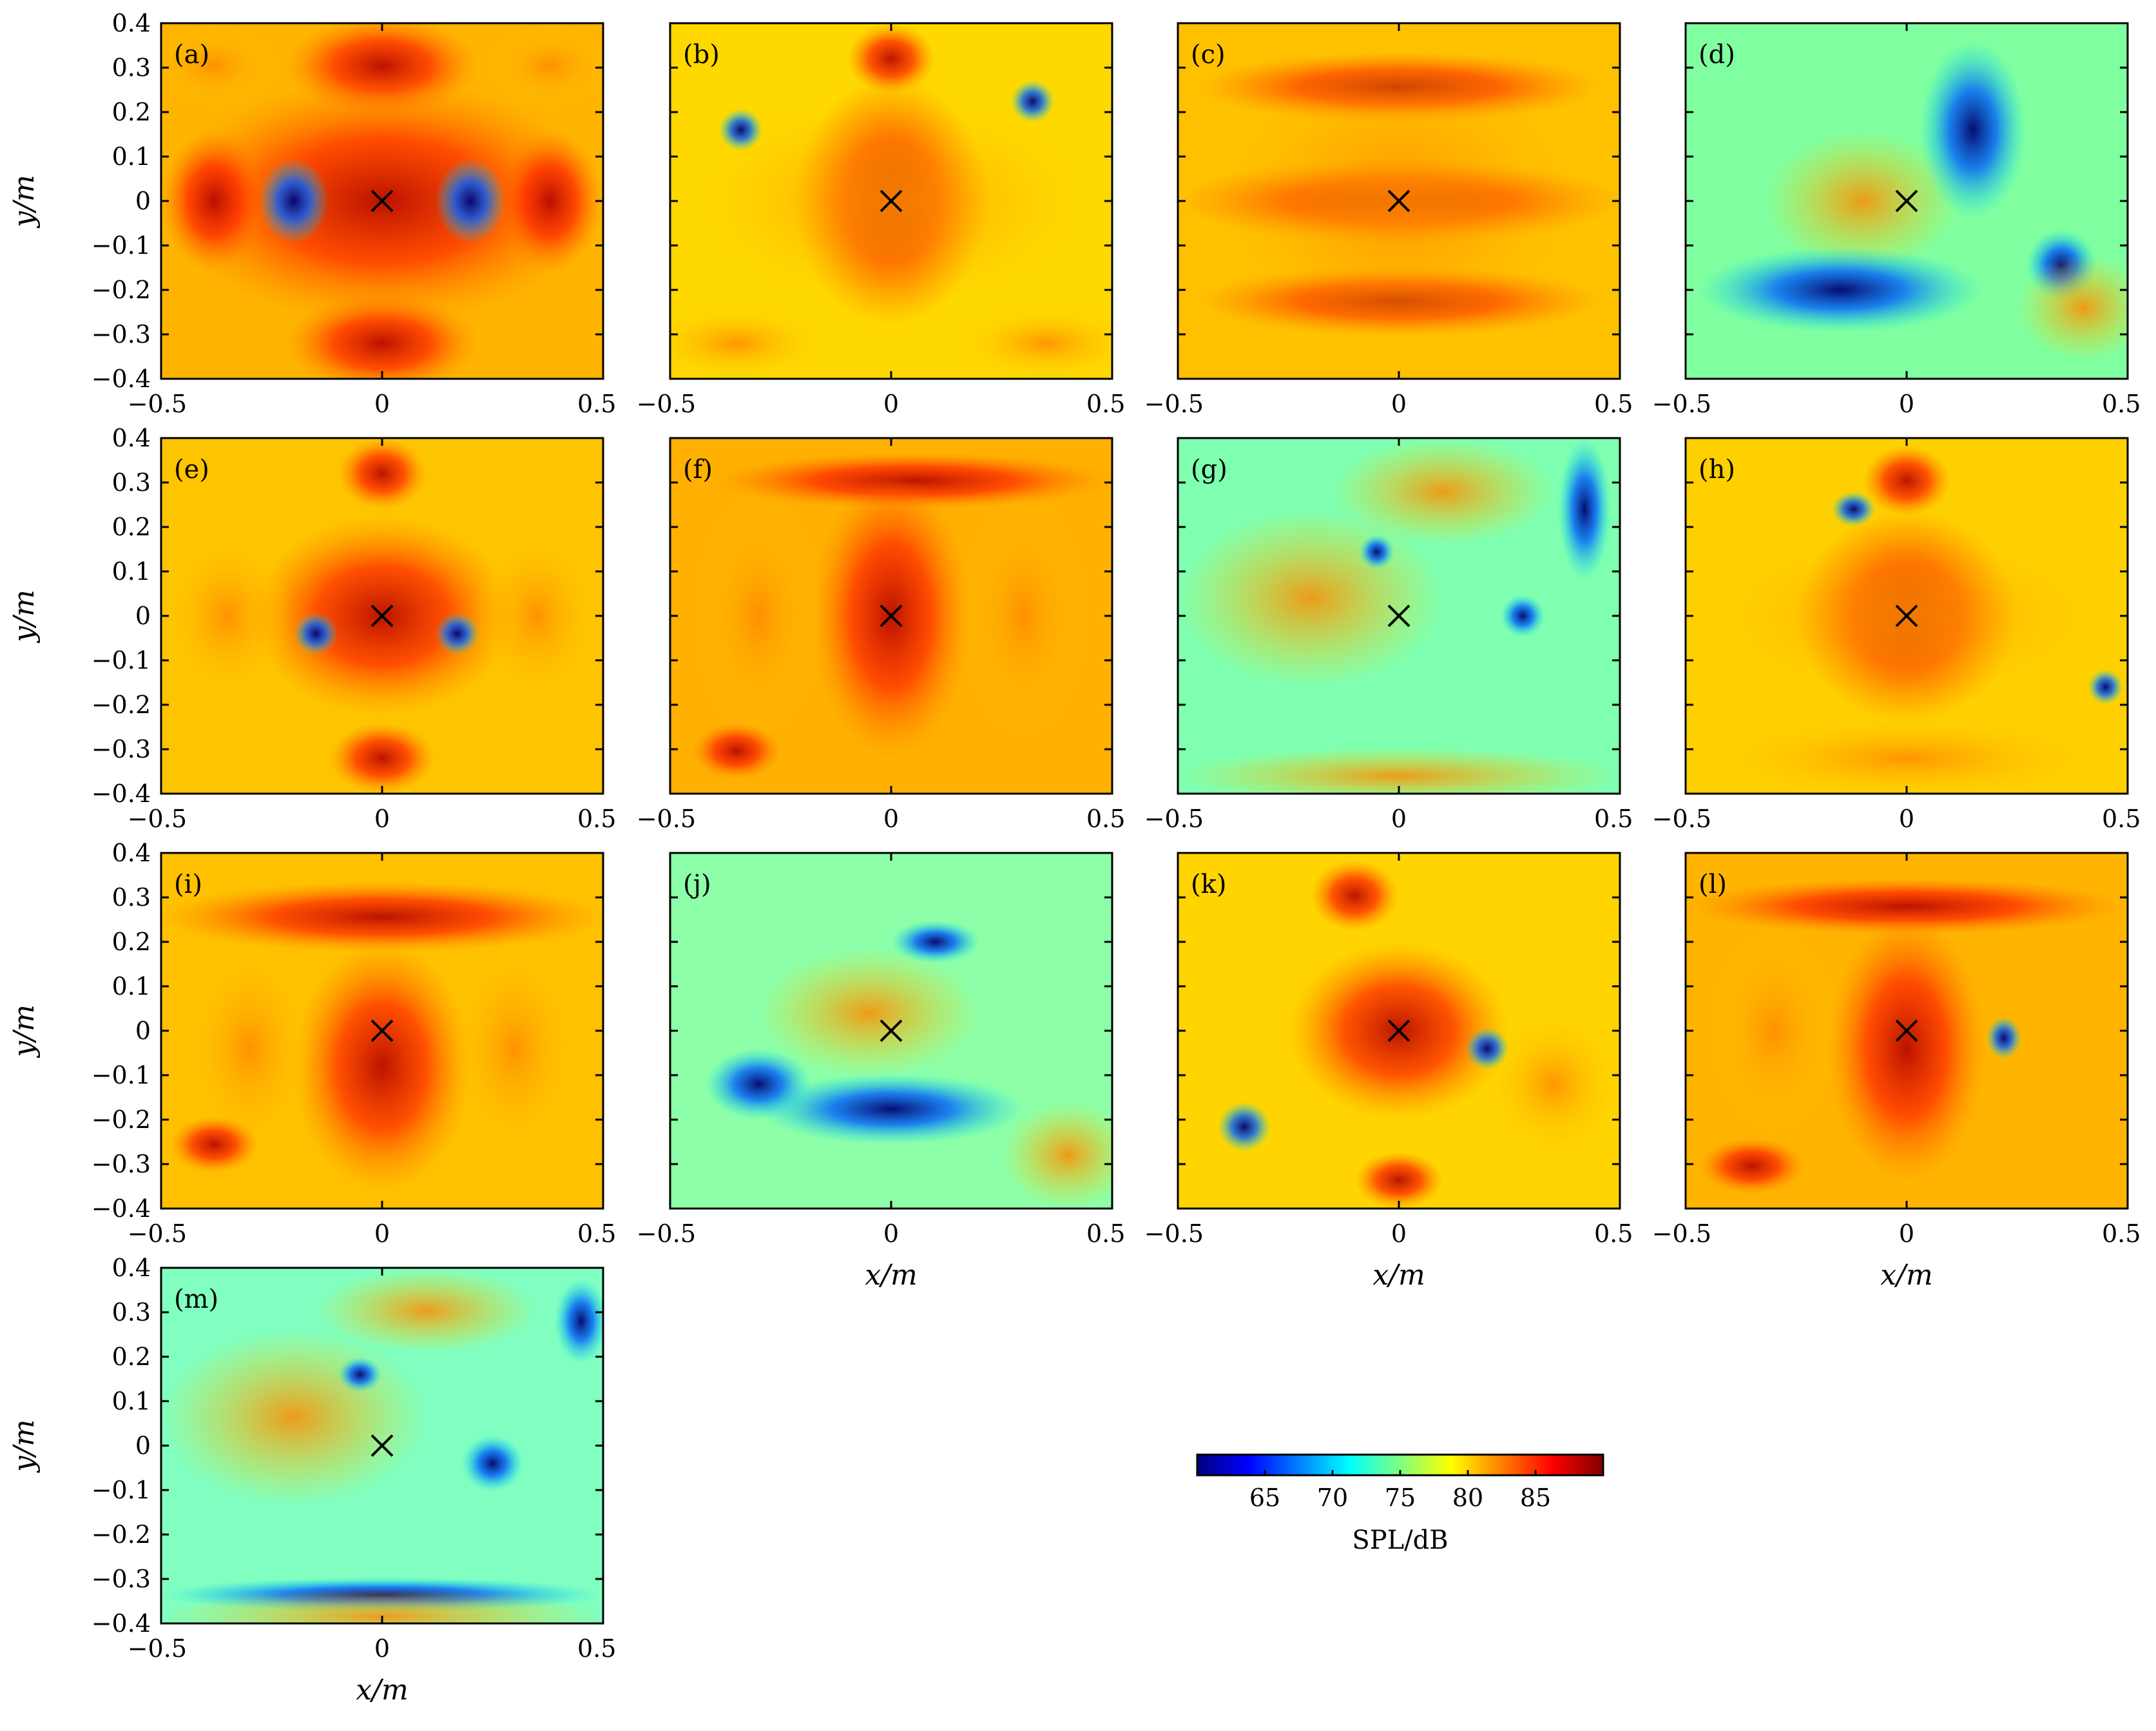 This screenshot has width=2156, height=1731. Describe the element at coordinates (1388, 1072) in the screenshot. I see `panel: (k) −0.5 0 0.5 x/m` at that location.